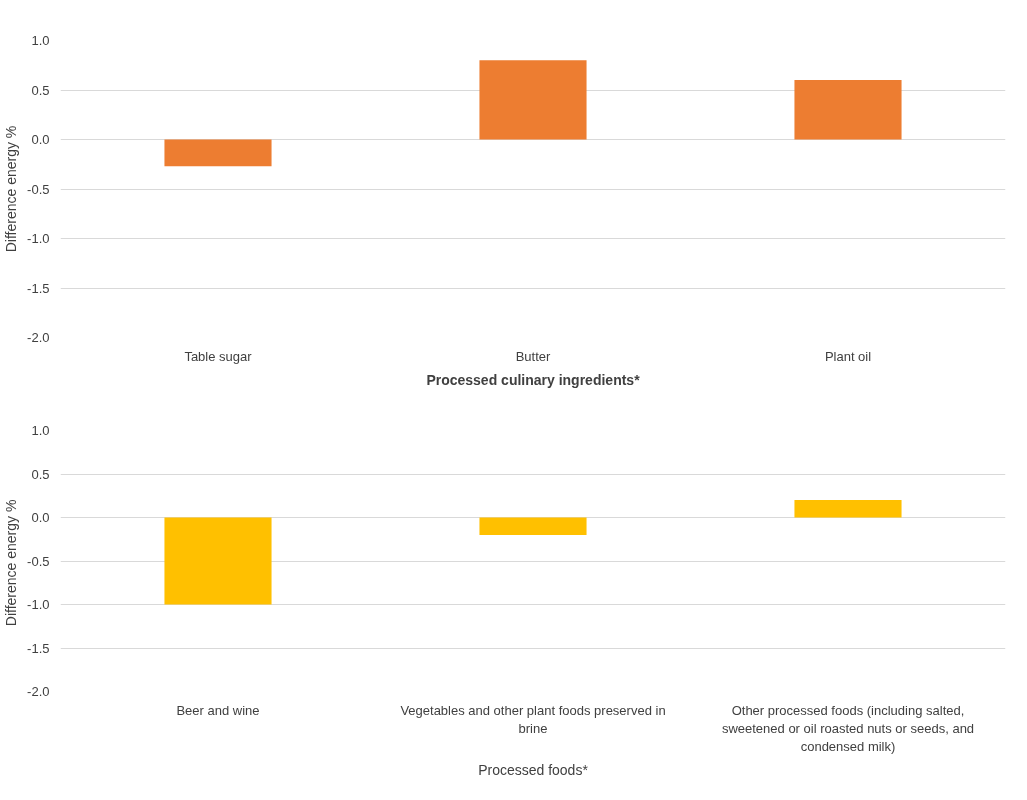  Describe the element at coordinates (533, 356) in the screenshot. I see `x-tick-label: Butter` at that location.